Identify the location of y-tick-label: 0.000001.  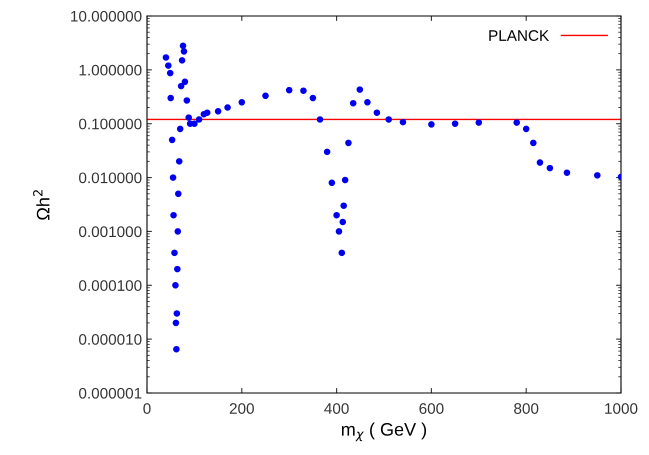
(110, 393).